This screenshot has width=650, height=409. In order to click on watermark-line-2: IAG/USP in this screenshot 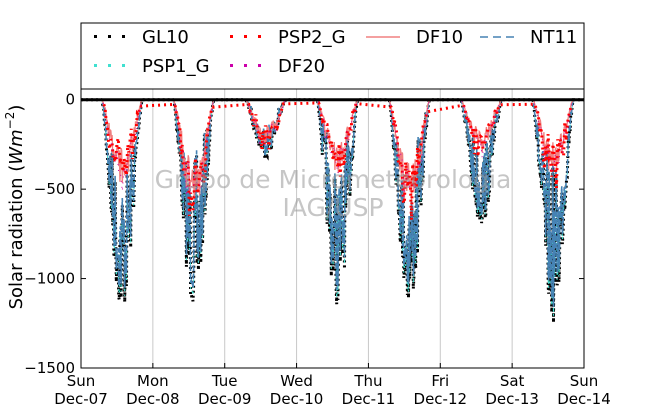, I will do `click(332, 207)`.